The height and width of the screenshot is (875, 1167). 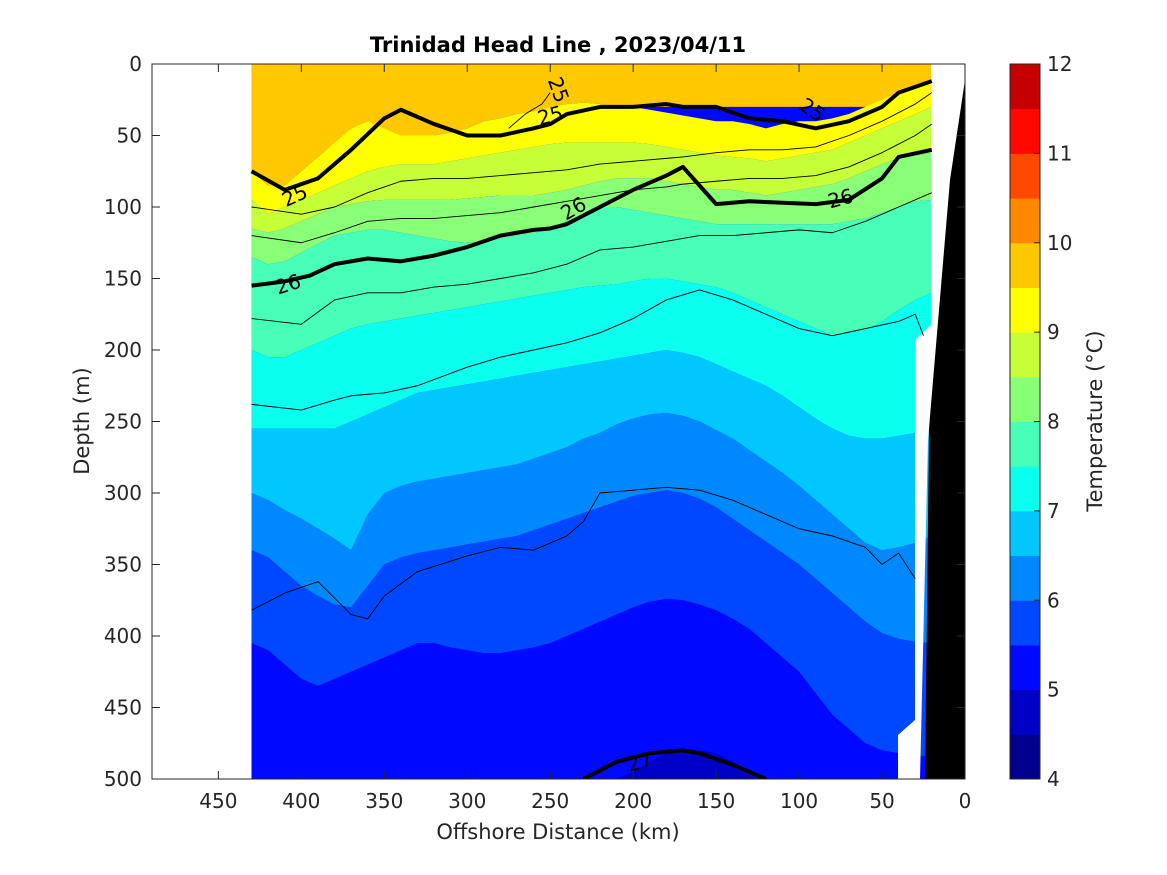 What do you see at coordinates (123, 422) in the screenshot?
I see `y-tick-label: 250` at bounding box center [123, 422].